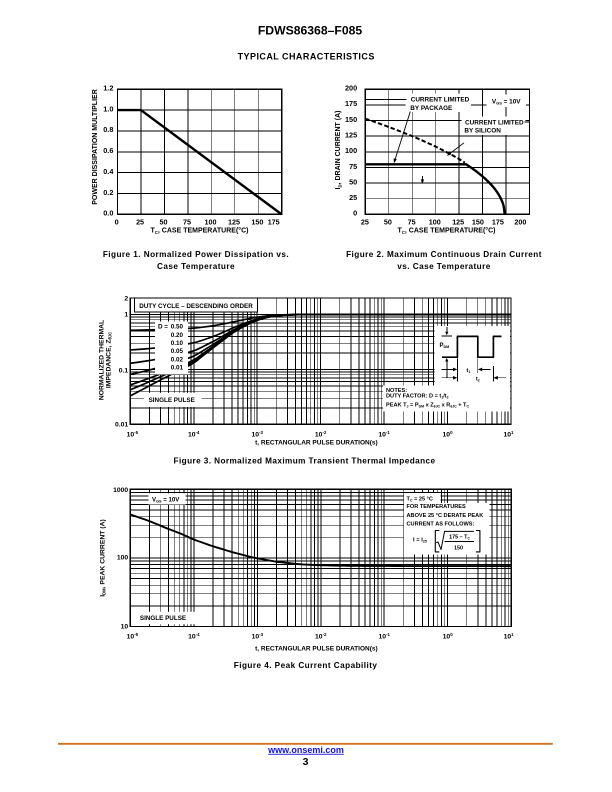 Image resolution: width=612 pixels, height=792 pixels. Describe the element at coordinates (177, 335) in the screenshot. I see `svg-text: 0.20` at that location.